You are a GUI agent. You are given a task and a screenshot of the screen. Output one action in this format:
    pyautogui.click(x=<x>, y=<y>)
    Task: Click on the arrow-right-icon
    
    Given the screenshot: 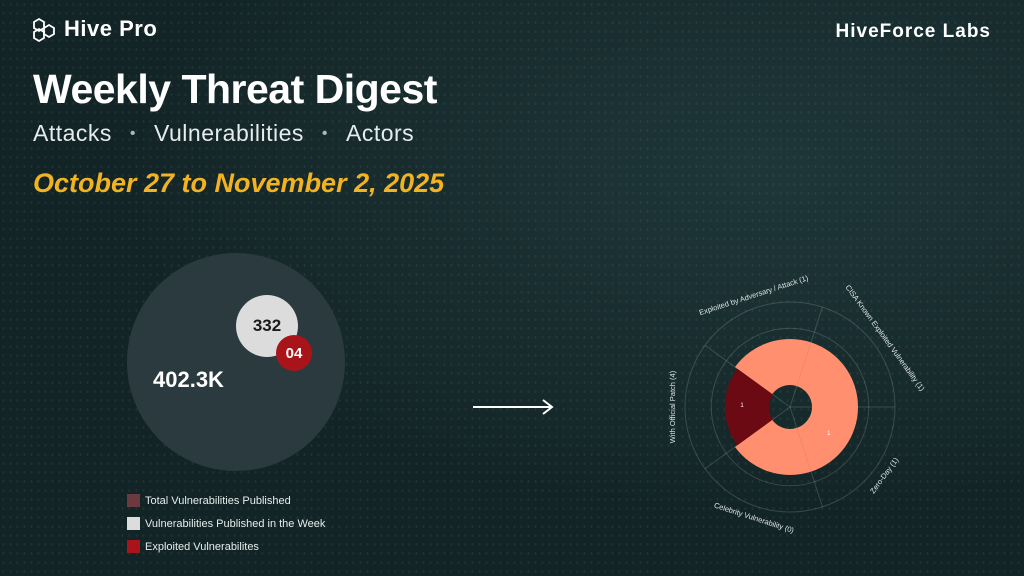 What is the action you would take?
    pyautogui.click(x=513, y=407)
    